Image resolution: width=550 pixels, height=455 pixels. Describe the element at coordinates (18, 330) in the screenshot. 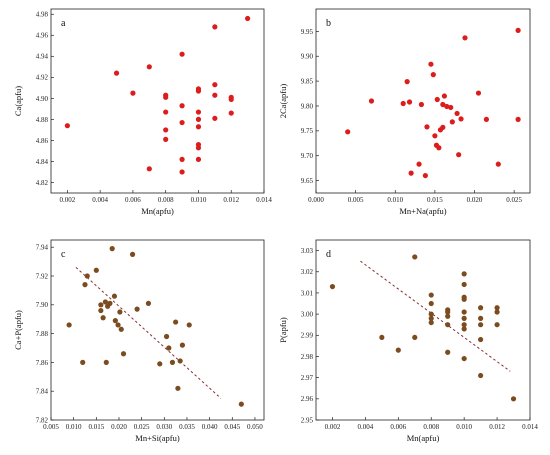

I see `y-axis-label: Ca+P(apfu)` at that location.